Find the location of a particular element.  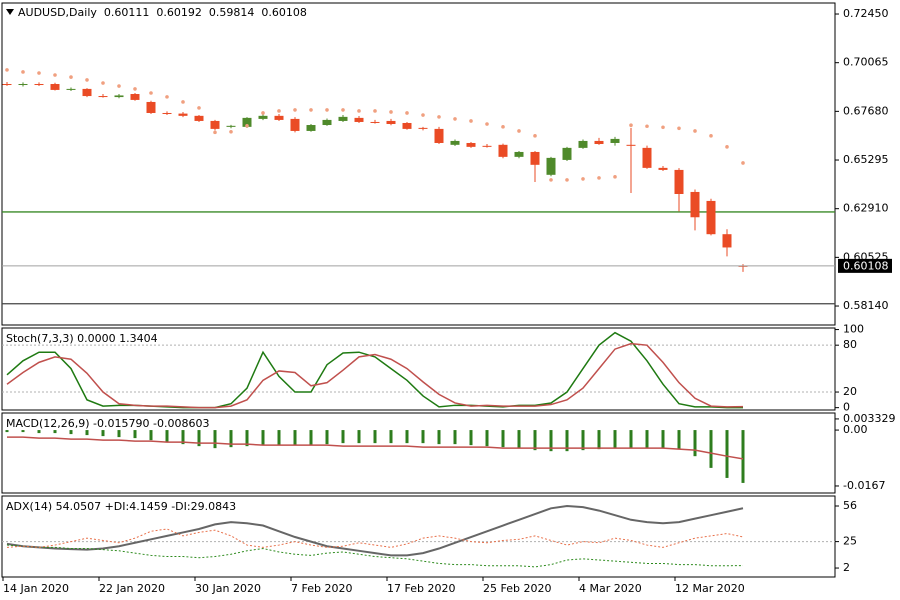

x-tick-label: 4 Mar 2020 is located at coordinates (610, 588).